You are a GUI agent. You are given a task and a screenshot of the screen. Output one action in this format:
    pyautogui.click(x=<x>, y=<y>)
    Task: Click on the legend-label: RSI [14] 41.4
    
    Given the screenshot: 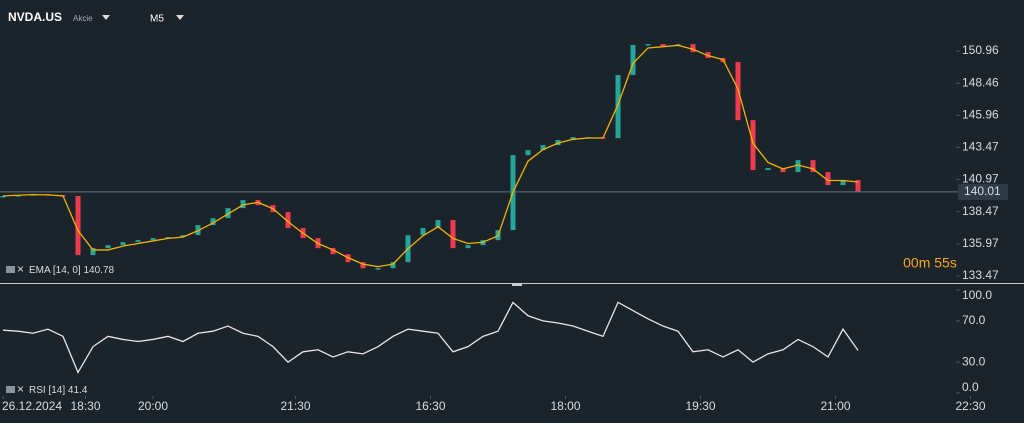 What is the action you would take?
    pyautogui.click(x=58, y=390)
    